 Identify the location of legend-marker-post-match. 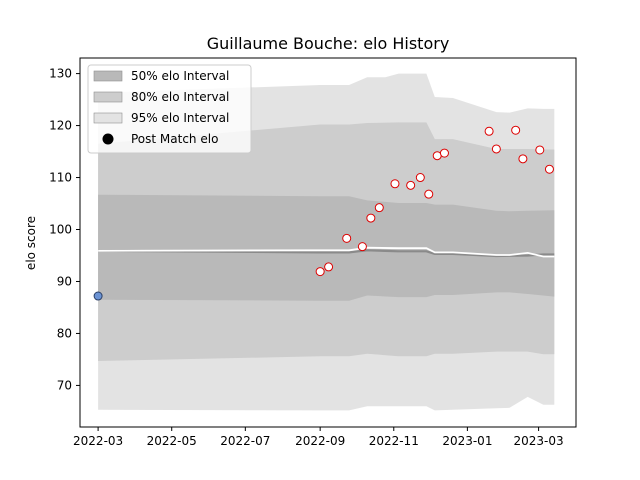
(108, 139).